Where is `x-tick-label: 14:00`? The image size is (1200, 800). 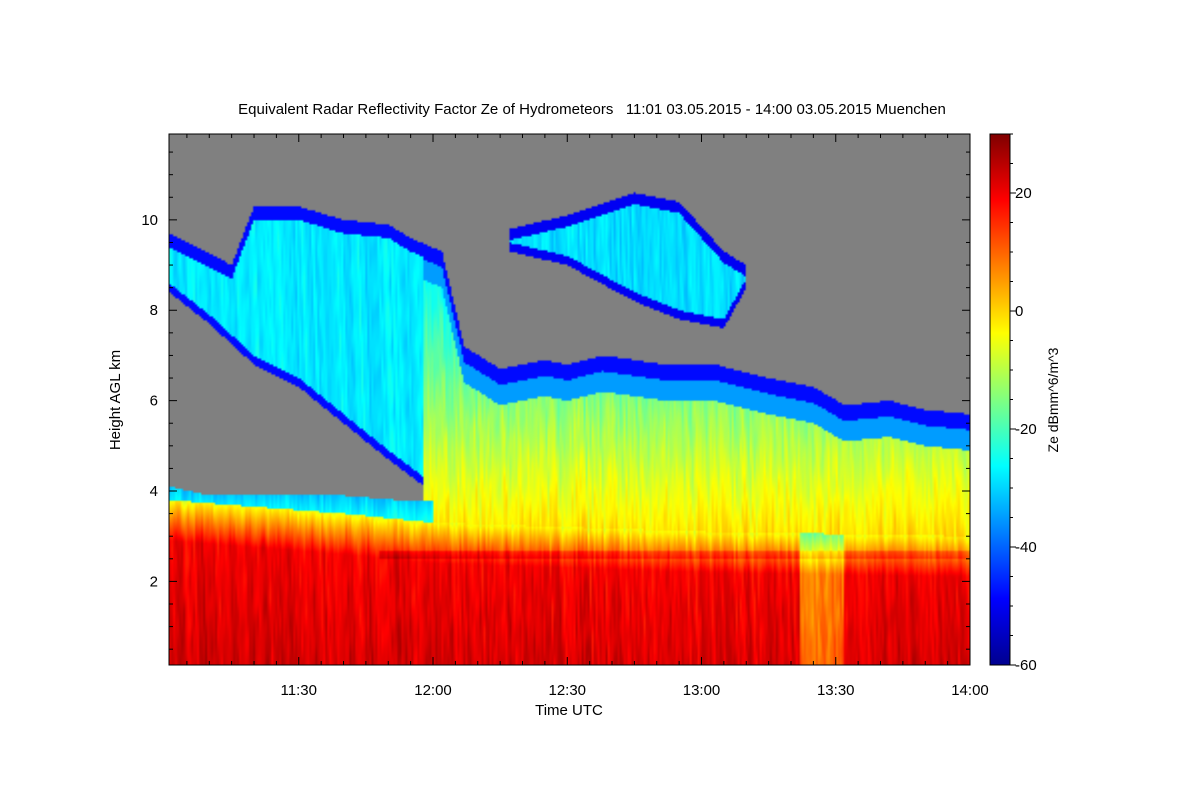
x-tick-label: 14:00 is located at coordinates (970, 690).